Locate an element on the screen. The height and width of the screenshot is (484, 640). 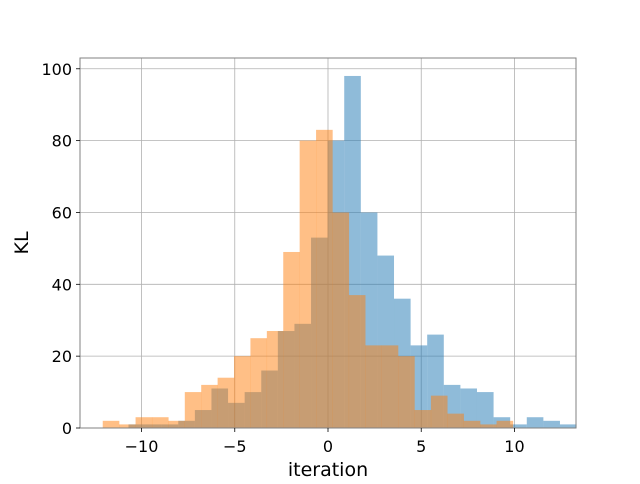
y-tick-label: 60 is located at coordinates (62, 212).